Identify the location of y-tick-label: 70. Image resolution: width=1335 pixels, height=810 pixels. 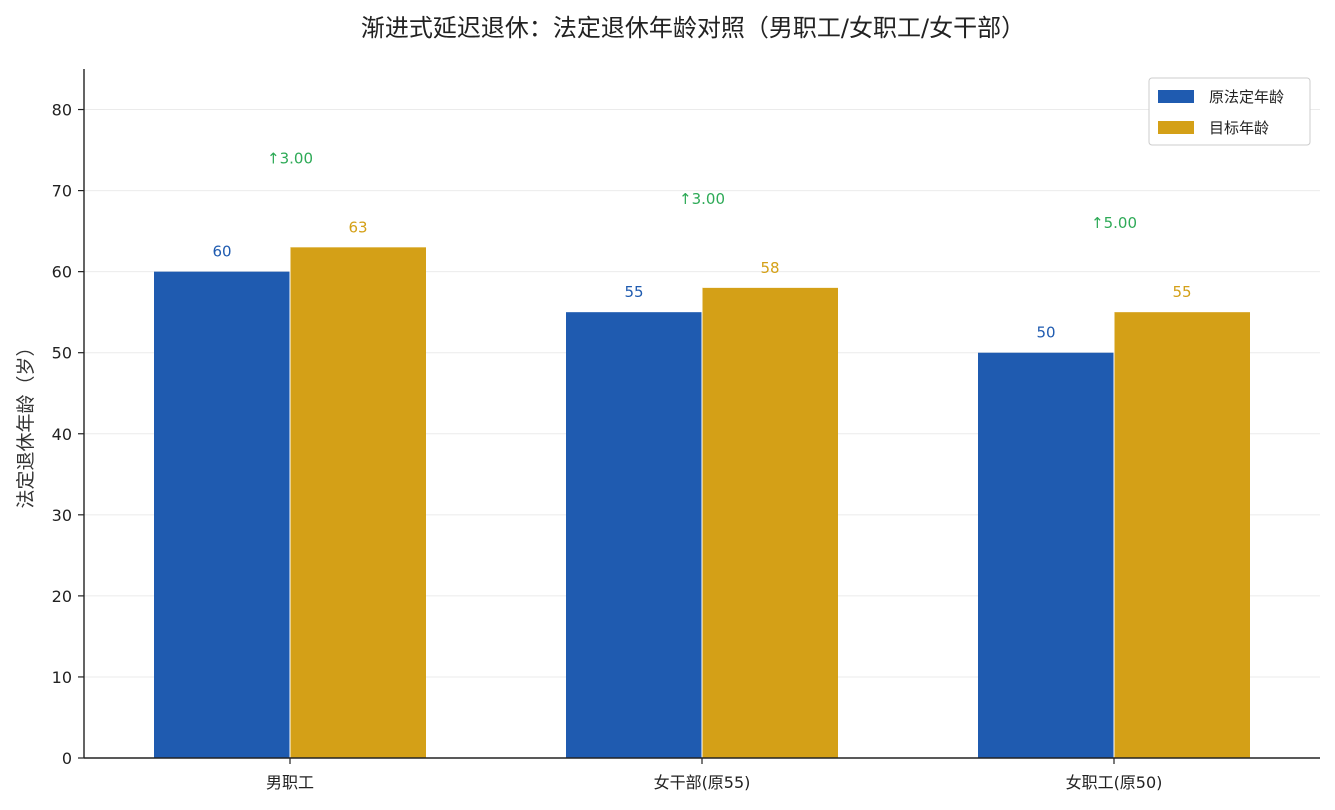
(62, 191).